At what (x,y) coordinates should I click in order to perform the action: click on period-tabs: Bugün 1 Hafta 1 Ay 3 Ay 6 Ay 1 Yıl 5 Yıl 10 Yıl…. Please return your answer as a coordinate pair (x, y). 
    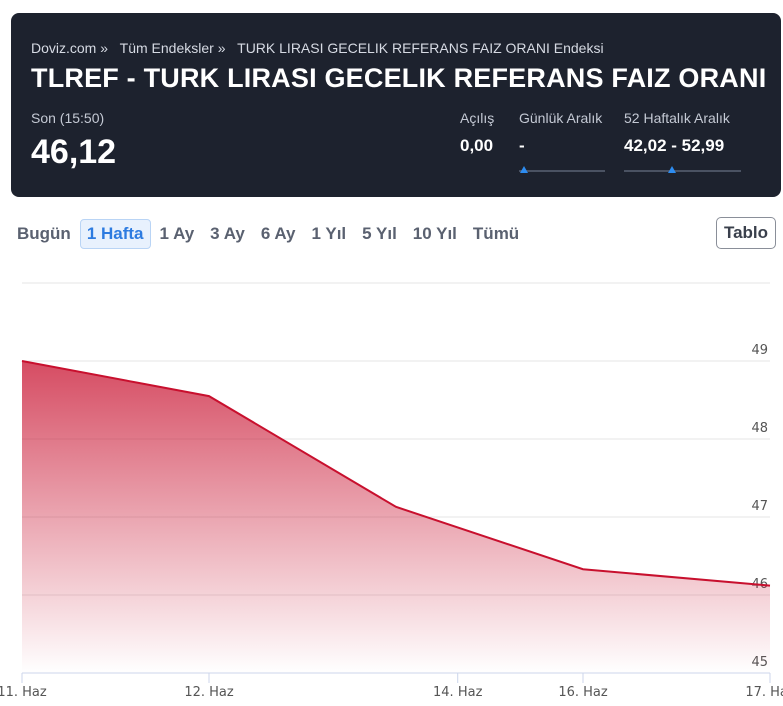
    Looking at the image, I should click on (269, 234).